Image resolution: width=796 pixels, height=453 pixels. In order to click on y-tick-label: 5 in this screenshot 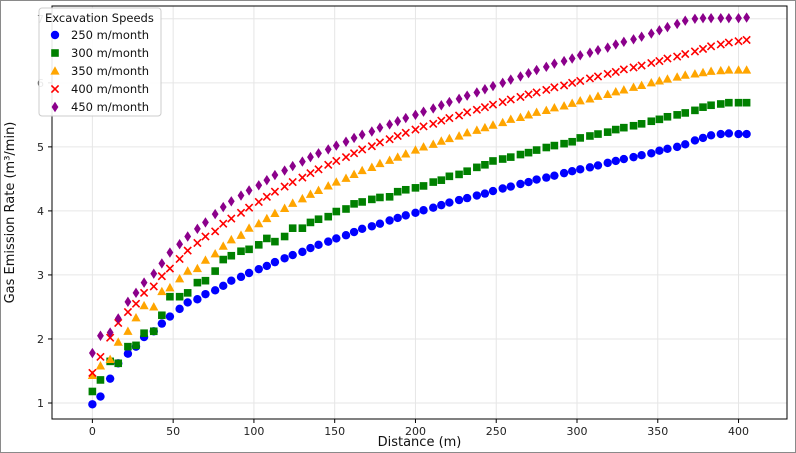, I will do `click(40, 147)`.